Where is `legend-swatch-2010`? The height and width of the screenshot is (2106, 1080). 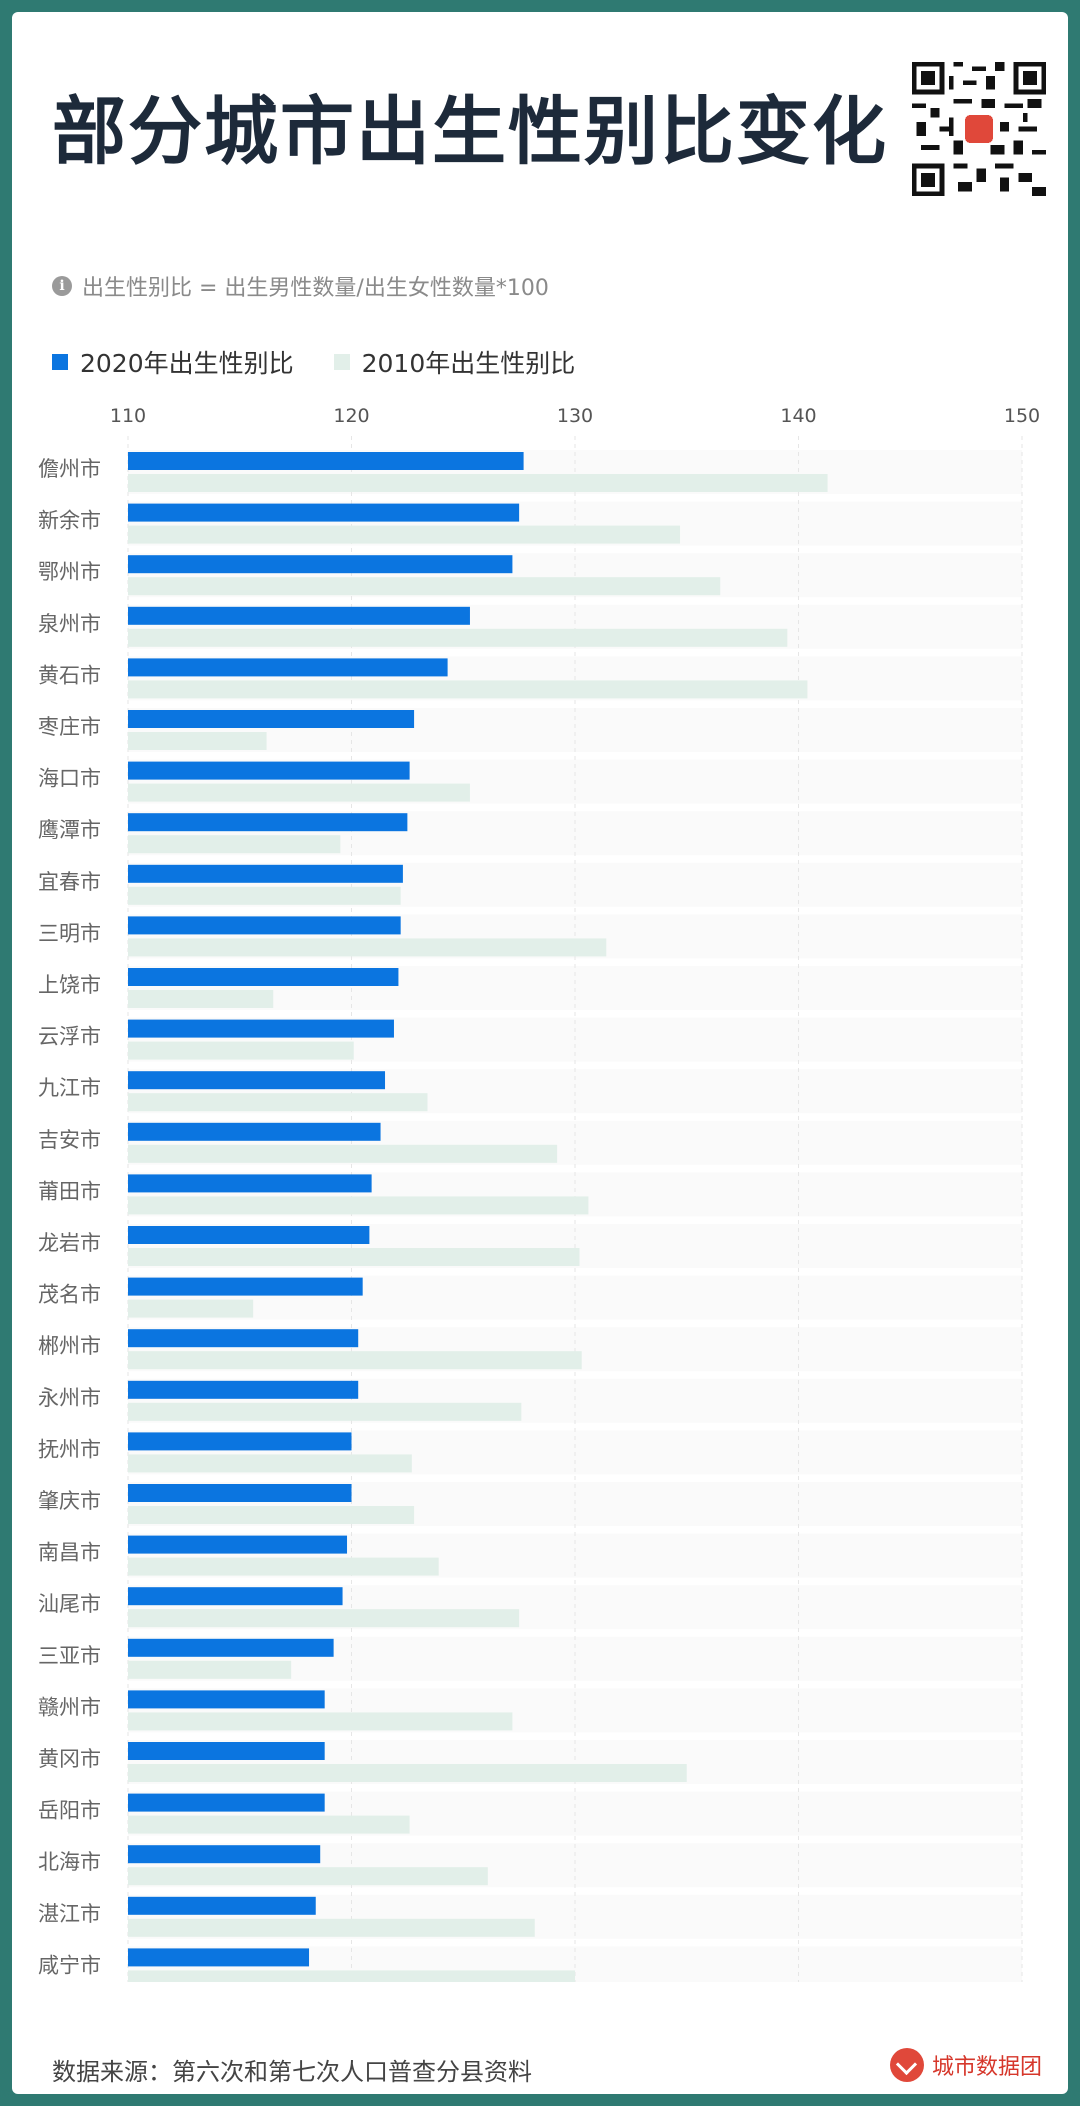
legend-swatch-2010 is located at coordinates (341, 362).